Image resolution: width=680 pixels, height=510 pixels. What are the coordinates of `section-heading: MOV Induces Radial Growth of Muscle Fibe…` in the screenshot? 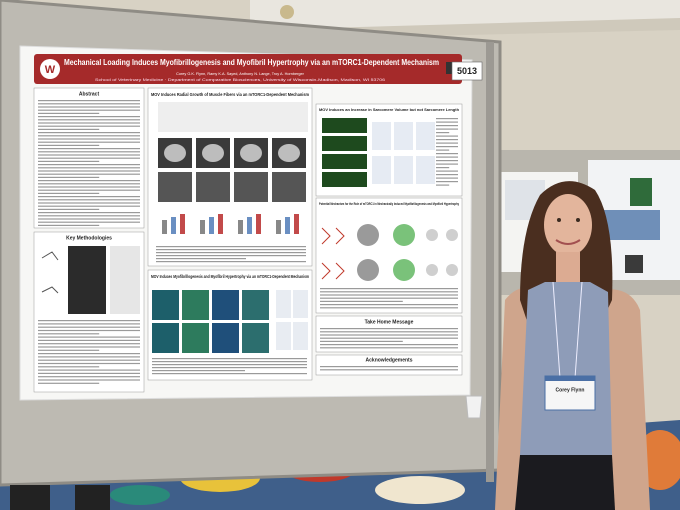 It's located at (230, 94).